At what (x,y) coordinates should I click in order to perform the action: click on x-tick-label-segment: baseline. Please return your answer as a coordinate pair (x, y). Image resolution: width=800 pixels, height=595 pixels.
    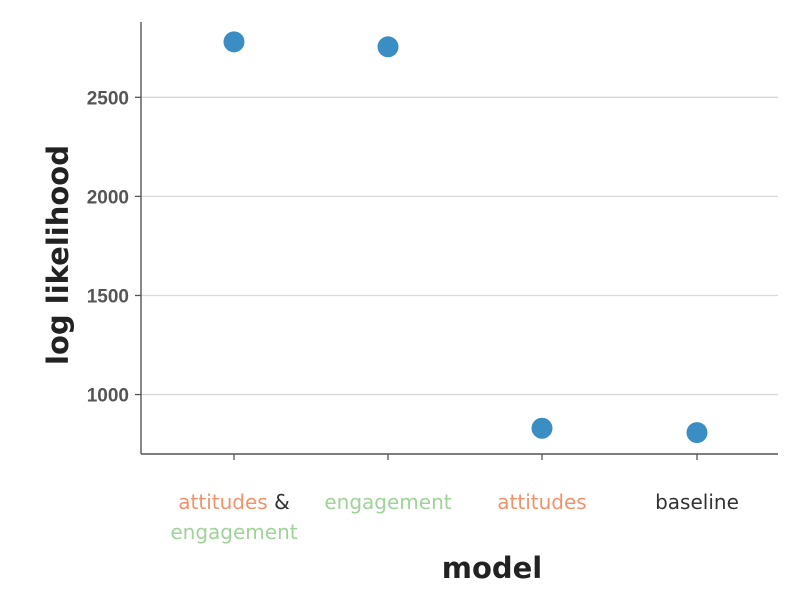
    Looking at the image, I should click on (697, 502).